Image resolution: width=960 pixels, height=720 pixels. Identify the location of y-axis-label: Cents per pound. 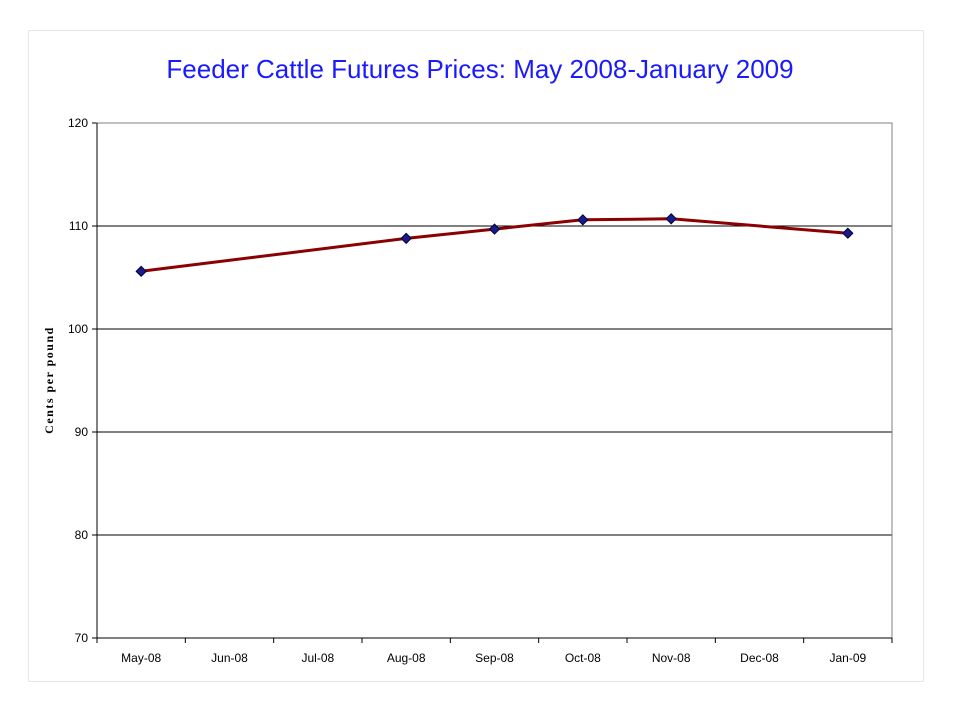
(49, 380).